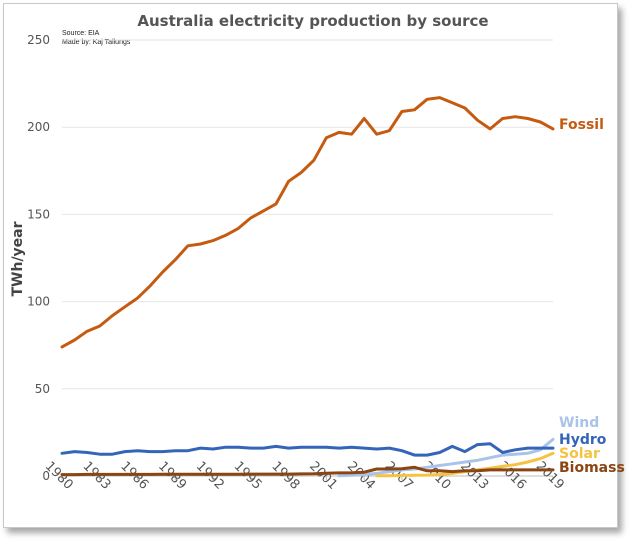 Image resolution: width=631 pixels, height=541 pixels. Describe the element at coordinates (579, 423) in the screenshot. I see `series-label-wind: Wind` at that location.